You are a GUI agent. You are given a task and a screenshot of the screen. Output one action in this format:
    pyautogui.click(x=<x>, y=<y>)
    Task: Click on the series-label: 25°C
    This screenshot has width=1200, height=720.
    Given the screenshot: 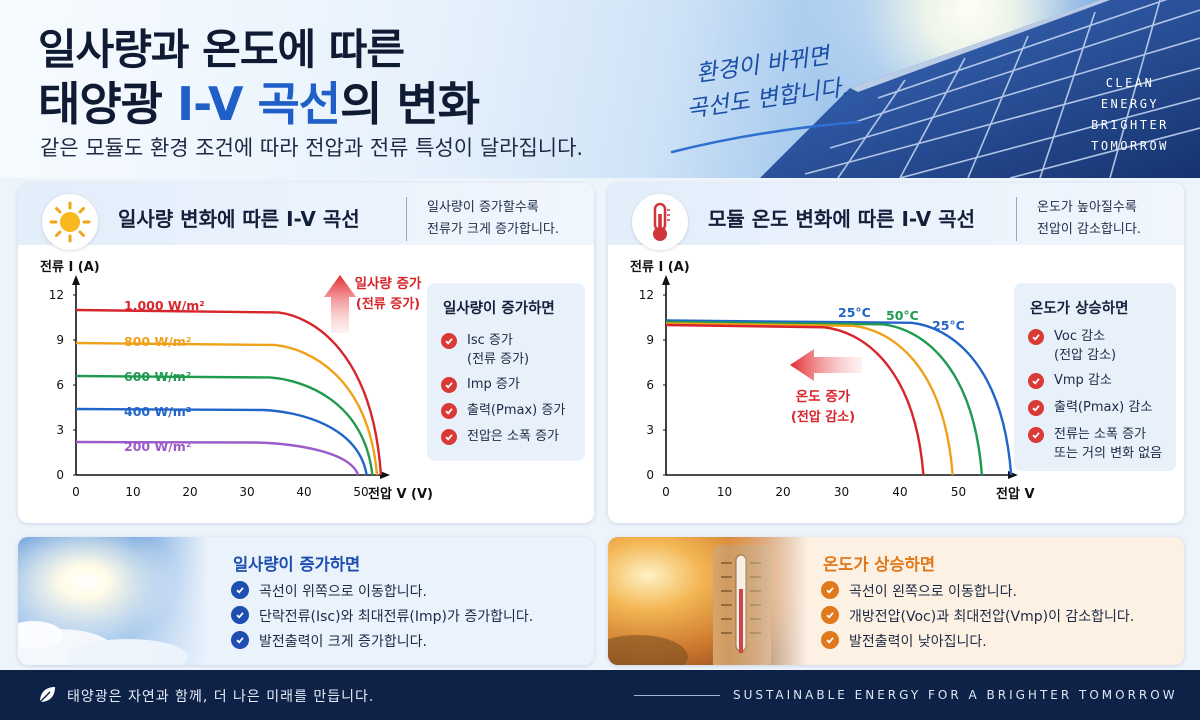 What is the action you would take?
    pyautogui.click(x=854, y=312)
    